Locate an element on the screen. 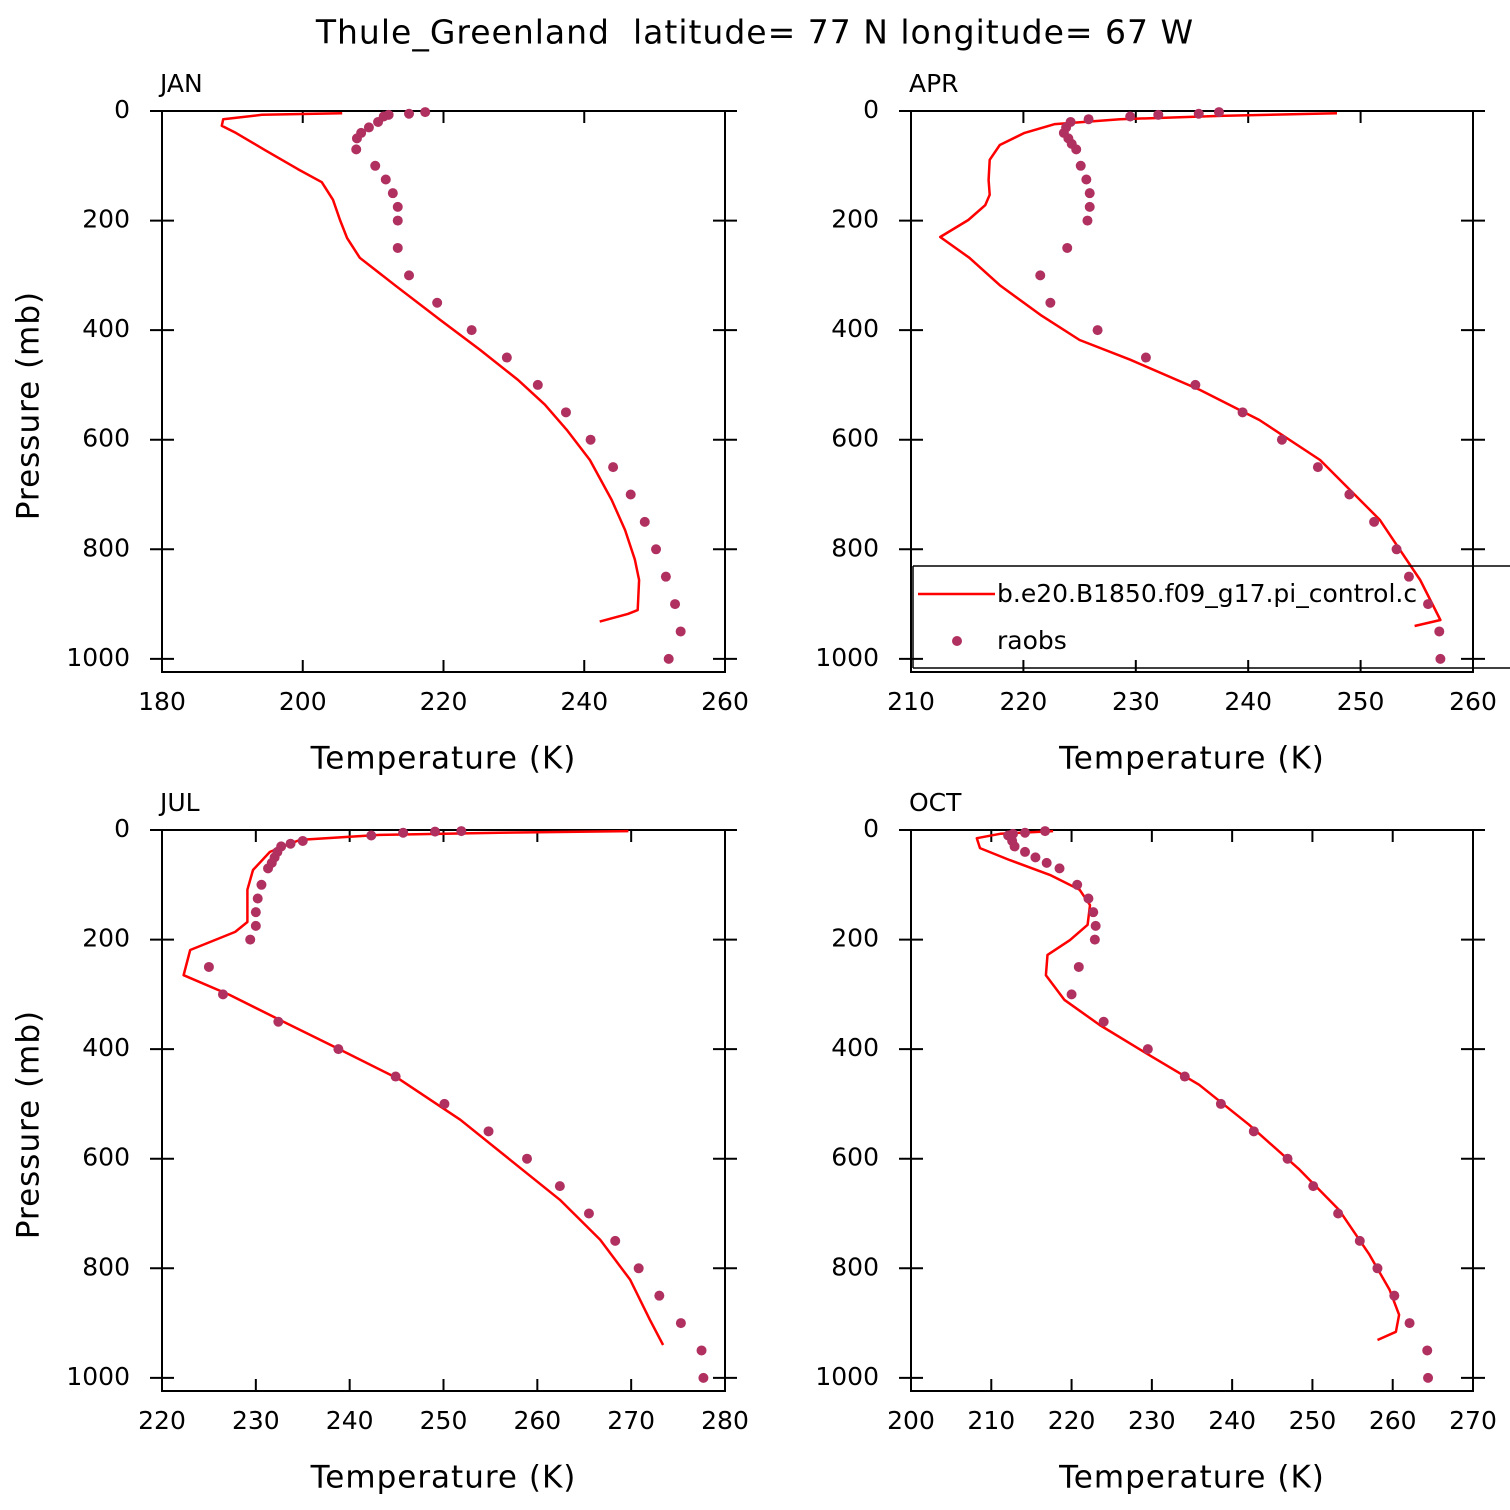 The height and width of the screenshot is (1510, 1510). panel-title: OCT is located at coordinates (935, 802).